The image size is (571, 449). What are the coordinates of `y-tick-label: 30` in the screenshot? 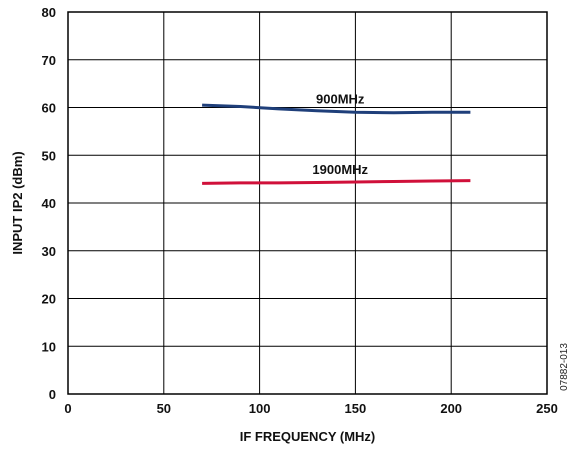 It's located at (49, 251).